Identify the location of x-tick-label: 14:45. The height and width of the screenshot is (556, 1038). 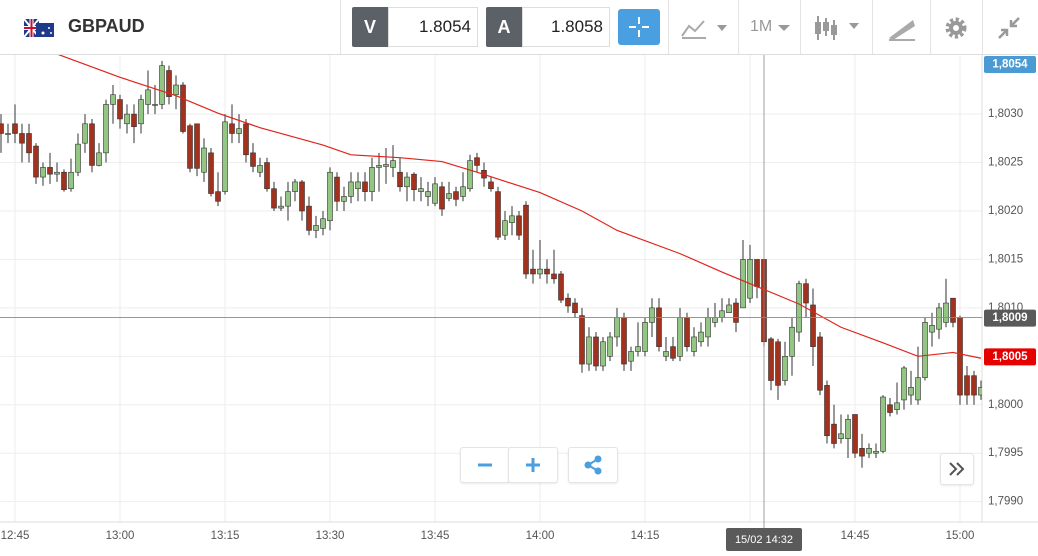
(855, 536).